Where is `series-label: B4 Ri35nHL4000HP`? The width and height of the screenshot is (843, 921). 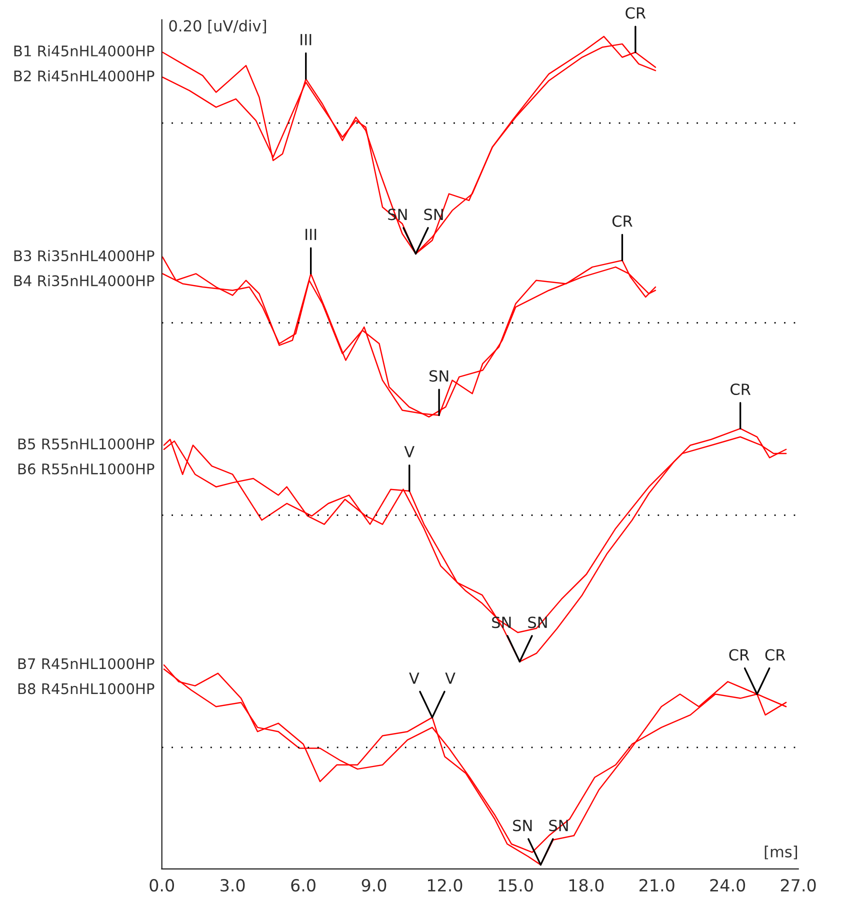
series-label: B4 Ri35nHL4000HP is located at coordinates (84, 280).